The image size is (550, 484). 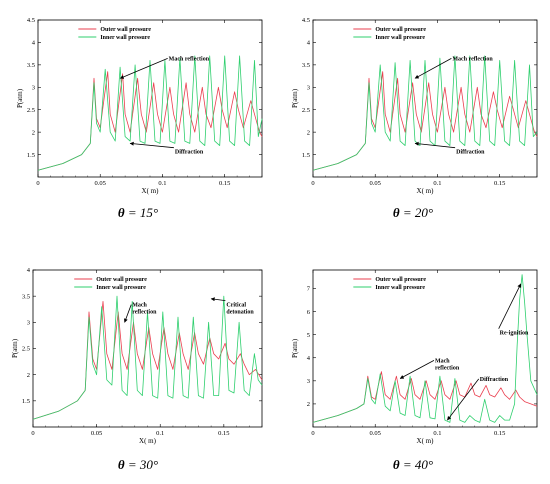 What do you see at coordinates (416, 212) in the screenshot?
I see `caption-value: = 20°` at bounding box center [416, 212].